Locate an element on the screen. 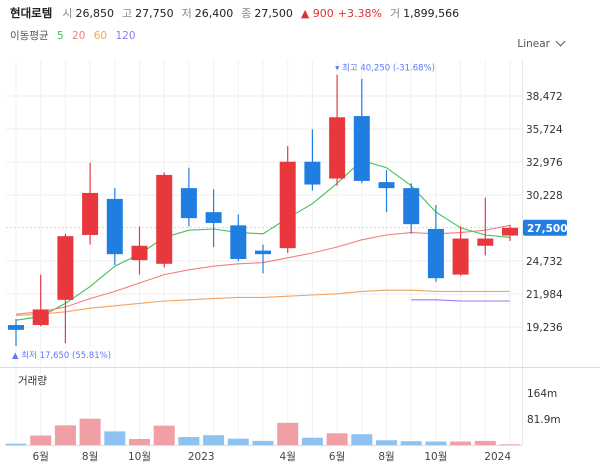  min-annotation: ▲ 최저 17,650 (55.81%) is located at coordinates (61, 355).